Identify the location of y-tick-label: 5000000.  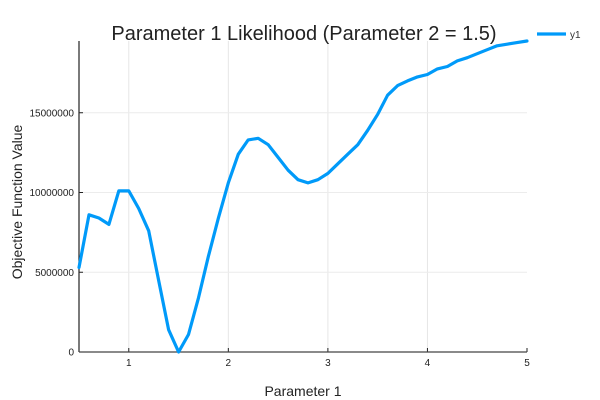
(54, 273).